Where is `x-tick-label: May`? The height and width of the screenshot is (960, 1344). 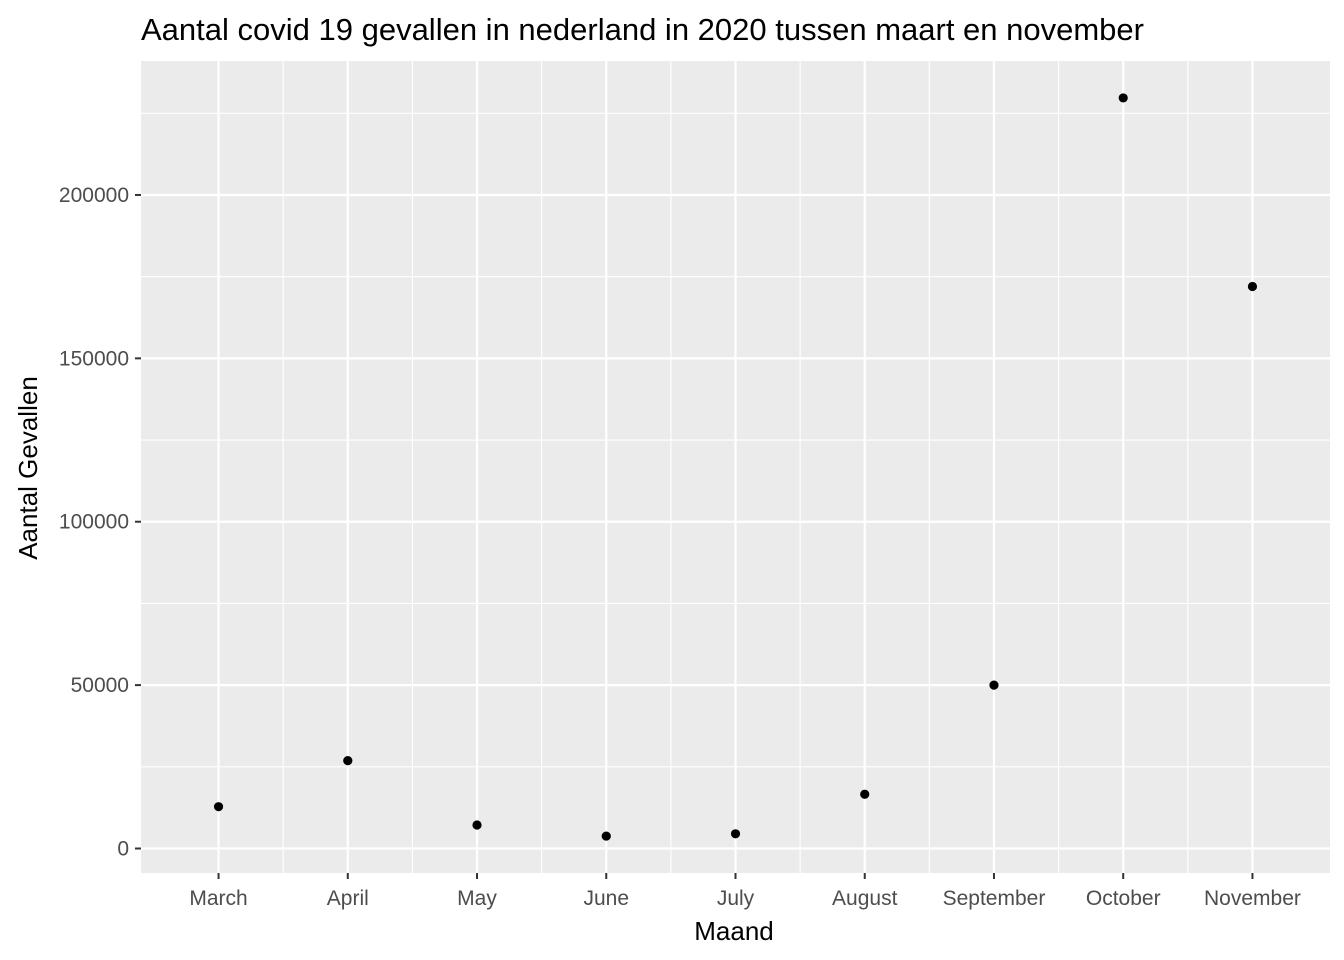 x-tick-label: May is located at coordinates (477, 898).